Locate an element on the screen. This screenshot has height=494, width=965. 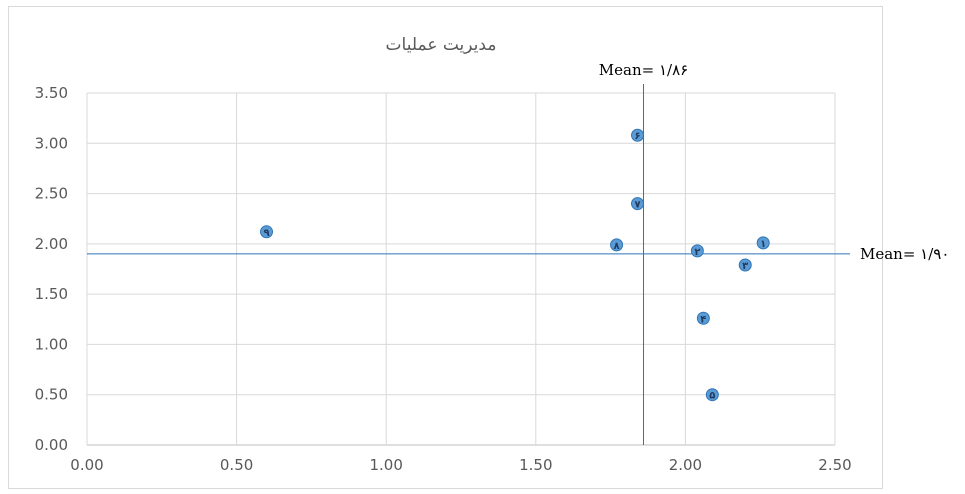
x-tick-label: 0.50 is located at coordinates (236, 465).